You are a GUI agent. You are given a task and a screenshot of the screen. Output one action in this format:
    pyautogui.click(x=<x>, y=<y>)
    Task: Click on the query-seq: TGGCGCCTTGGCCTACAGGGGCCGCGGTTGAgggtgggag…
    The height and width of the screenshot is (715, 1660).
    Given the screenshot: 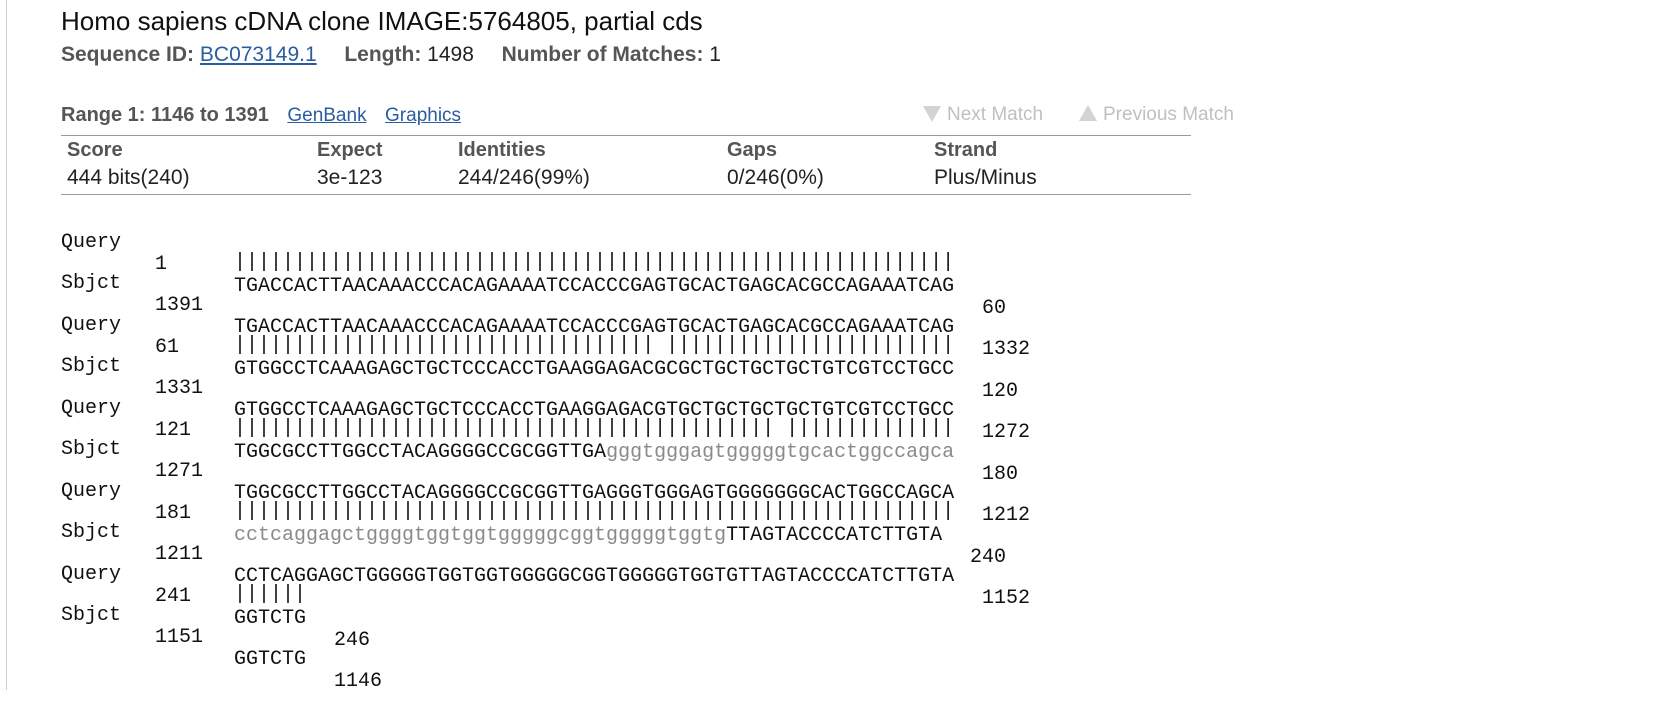 What is the action you would take?
    pyautogui.click(x=594, y=453)
    